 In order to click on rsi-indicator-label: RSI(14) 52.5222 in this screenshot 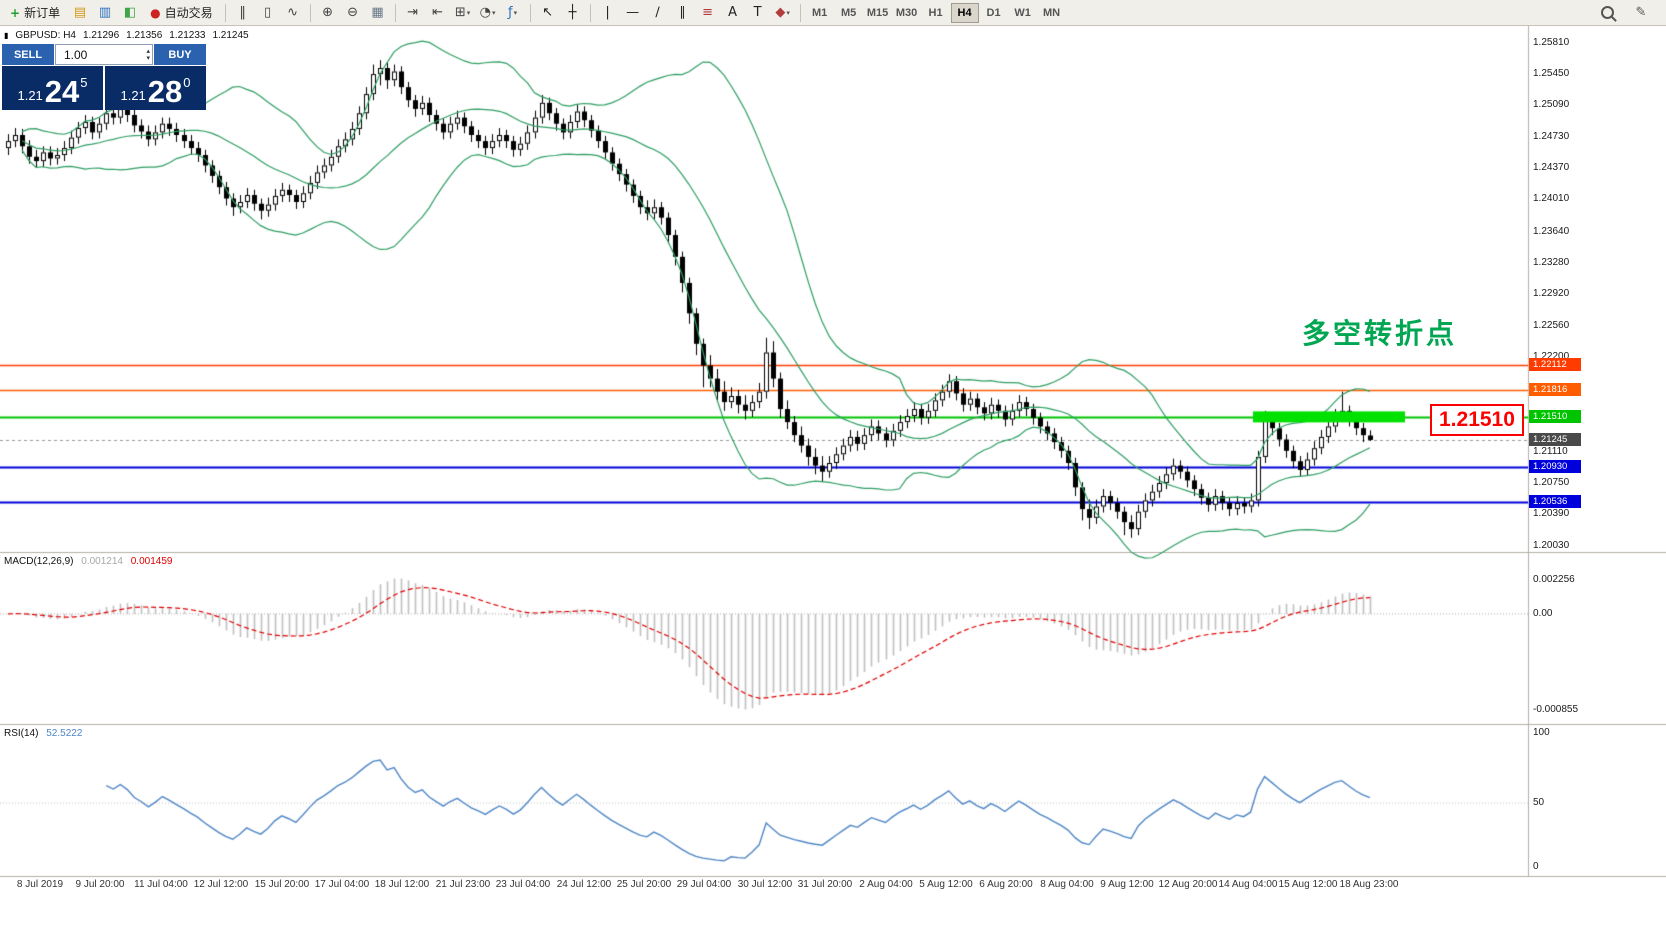, I will do `click(43, 733)`.